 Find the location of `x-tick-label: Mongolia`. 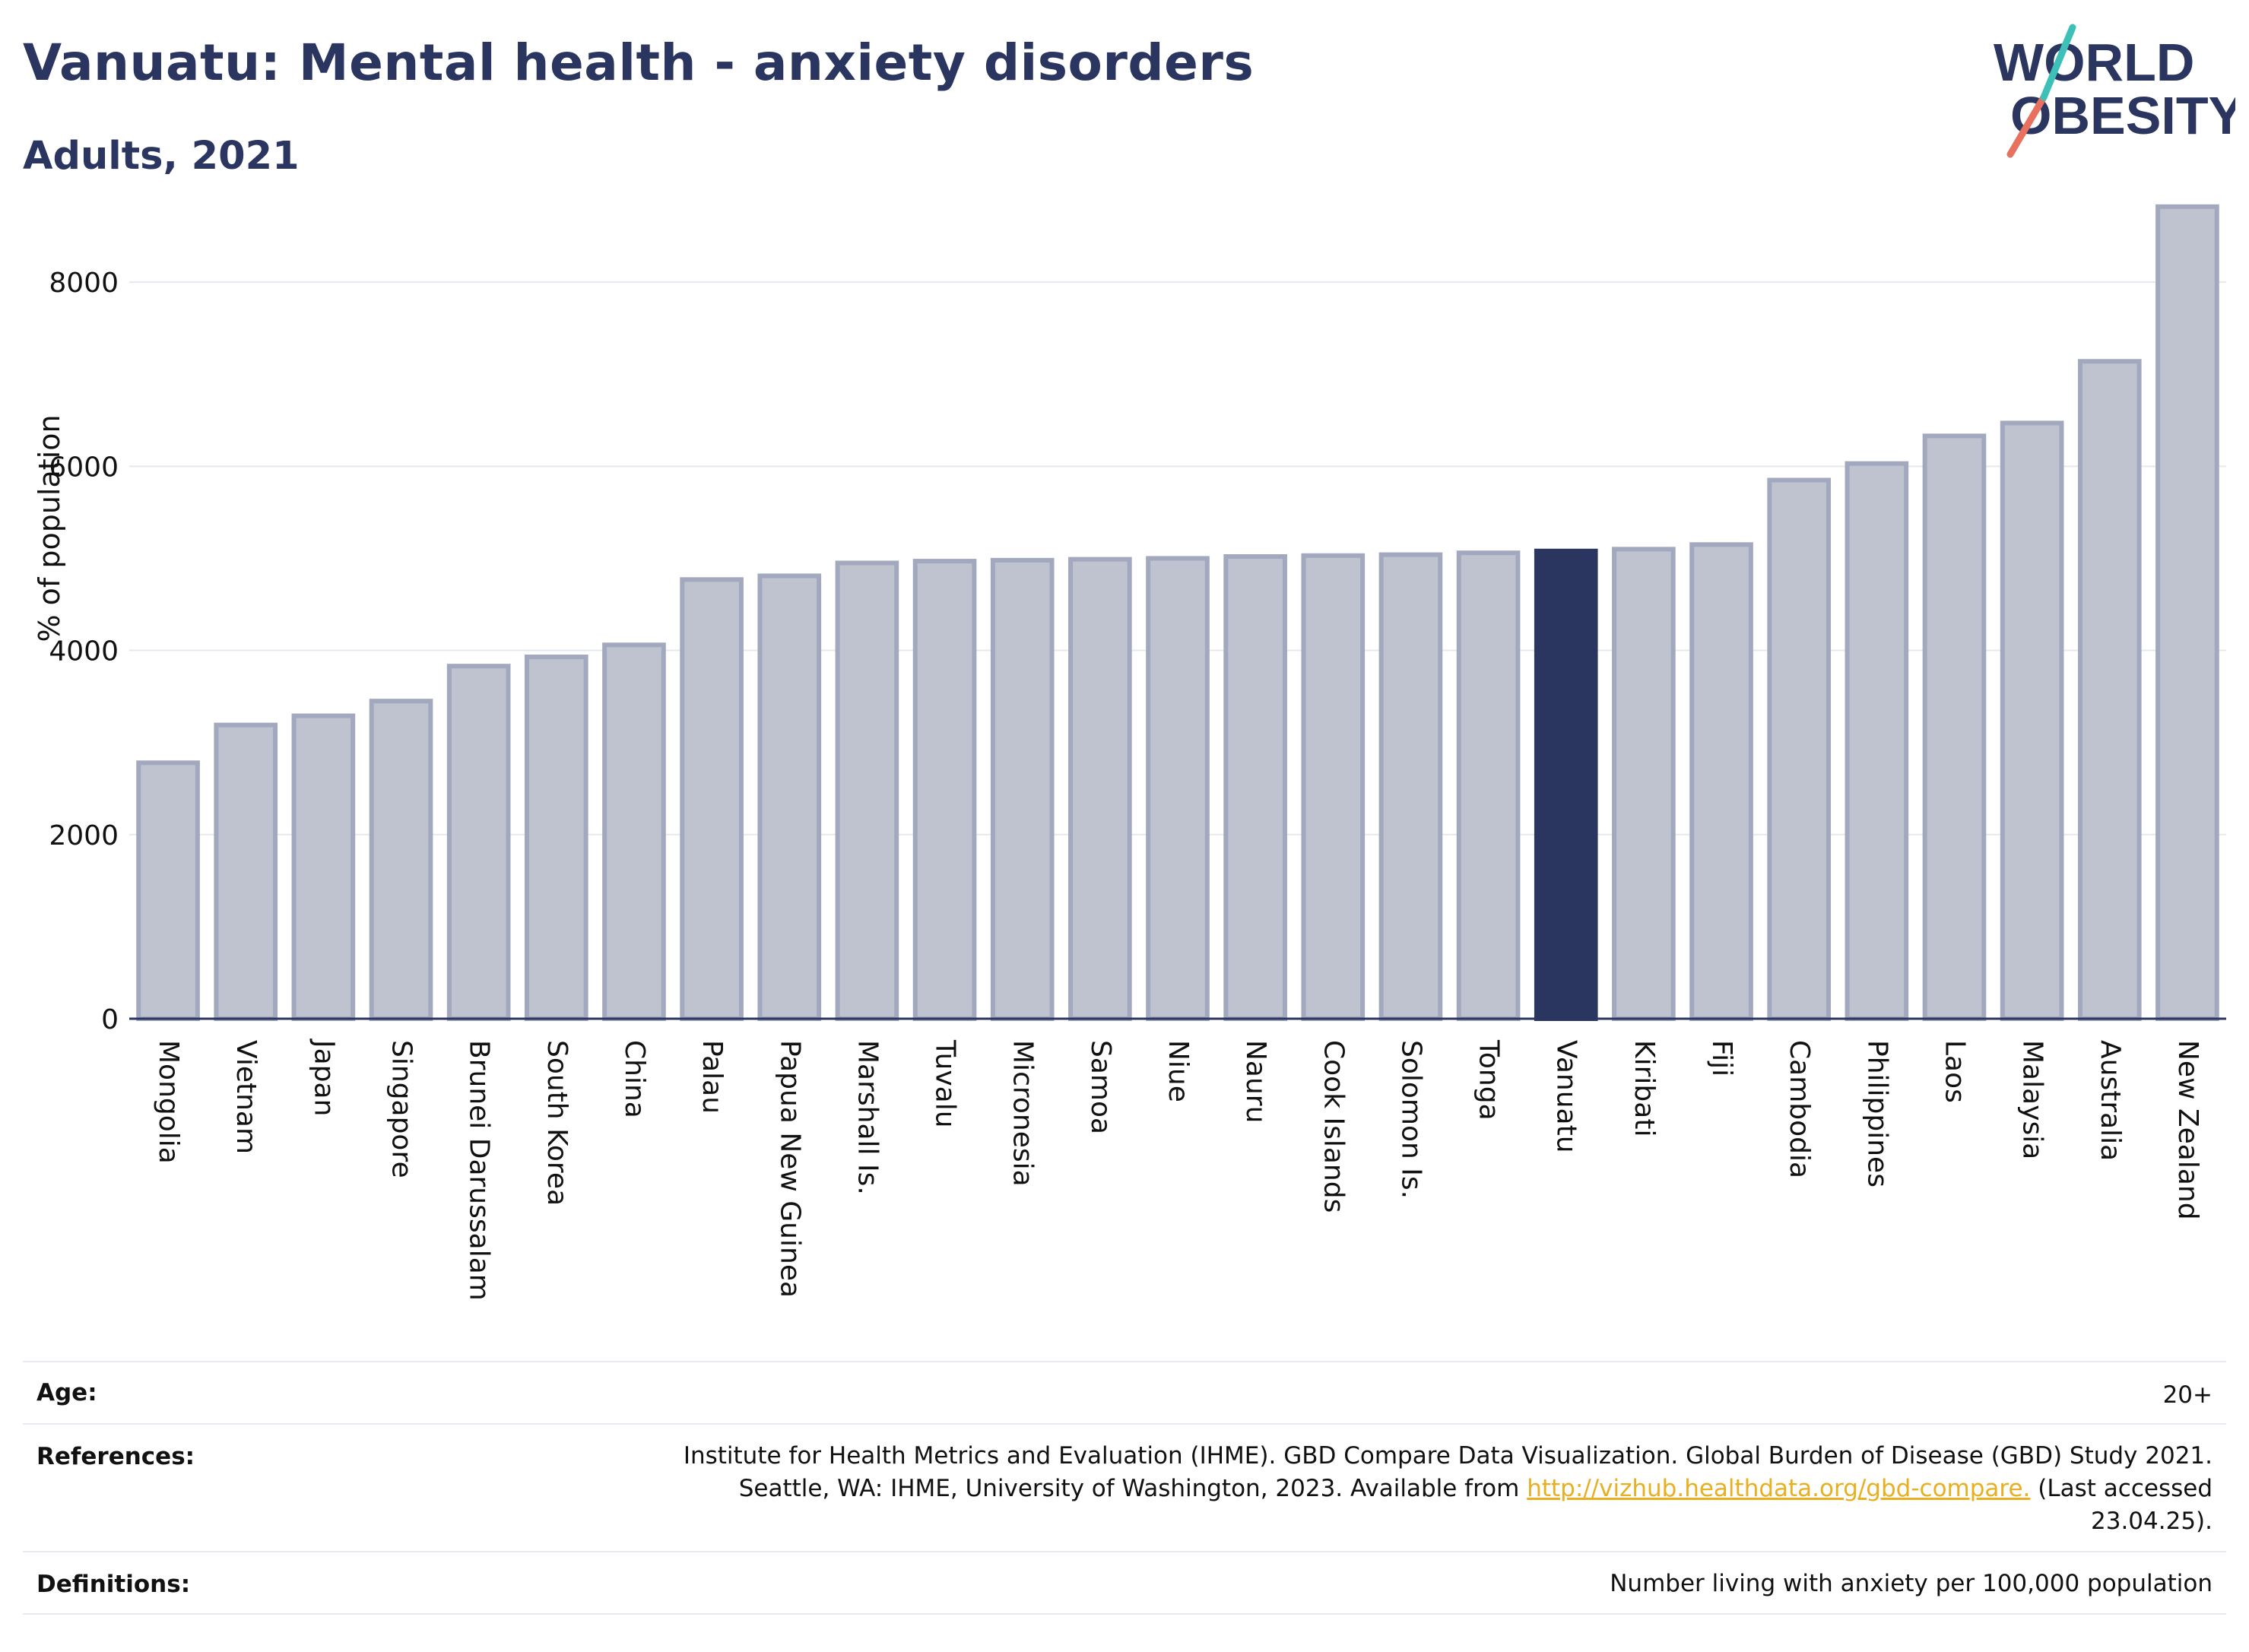

x-tick-label: Mongolia is located at coordinates (168, 1102).